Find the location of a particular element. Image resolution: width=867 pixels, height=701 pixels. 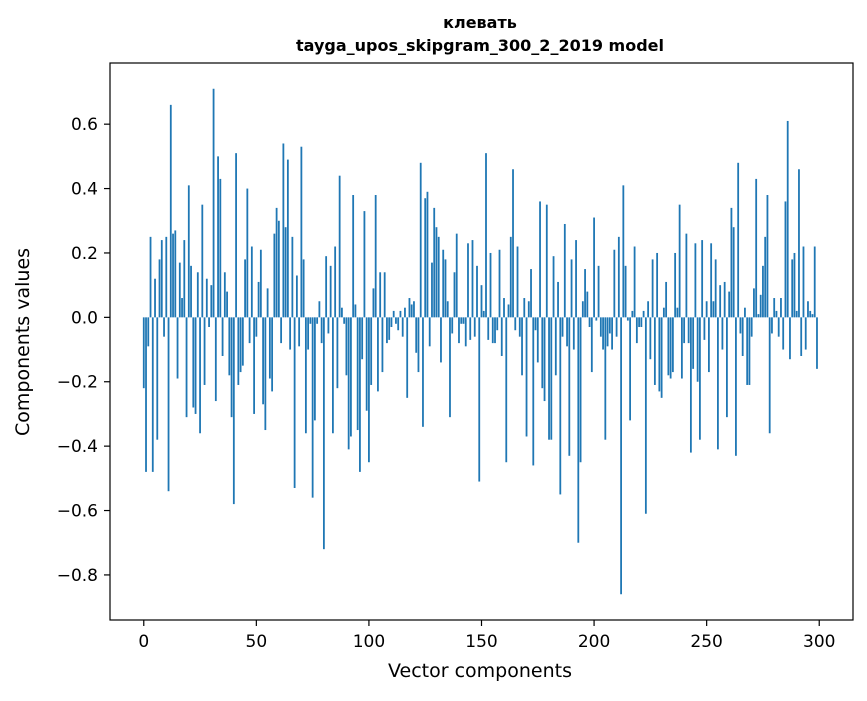

x-tick-label: 200 is located at coordinates (594, 642).